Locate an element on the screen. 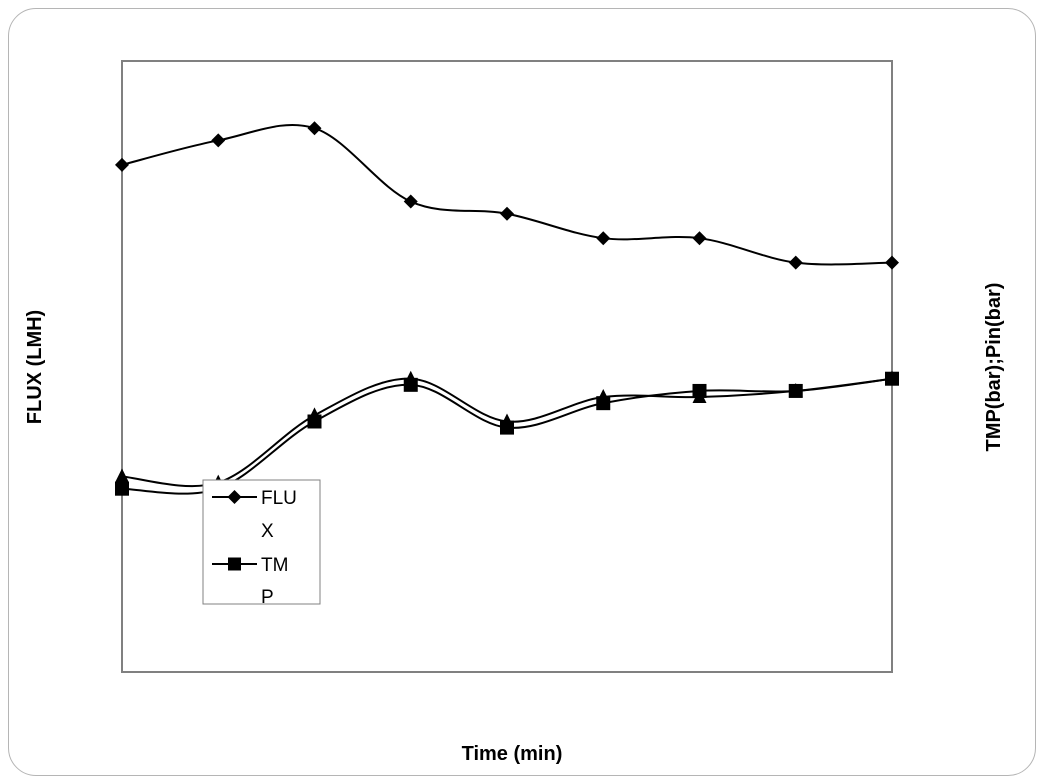  legend: FLU X TM P is located at coordinates (261, 543).